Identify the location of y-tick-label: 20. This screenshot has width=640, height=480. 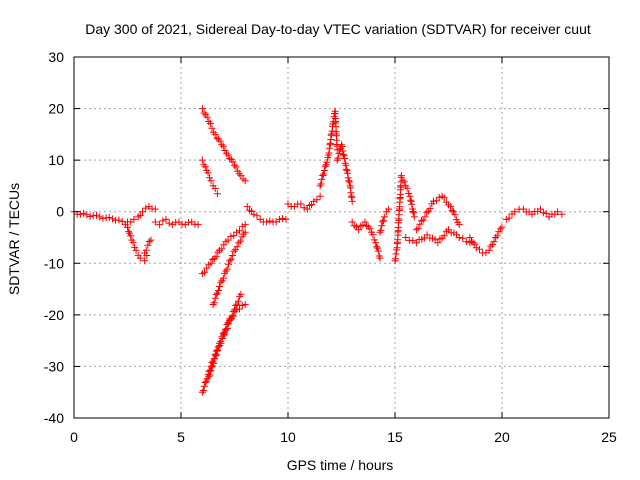
(56, 109).